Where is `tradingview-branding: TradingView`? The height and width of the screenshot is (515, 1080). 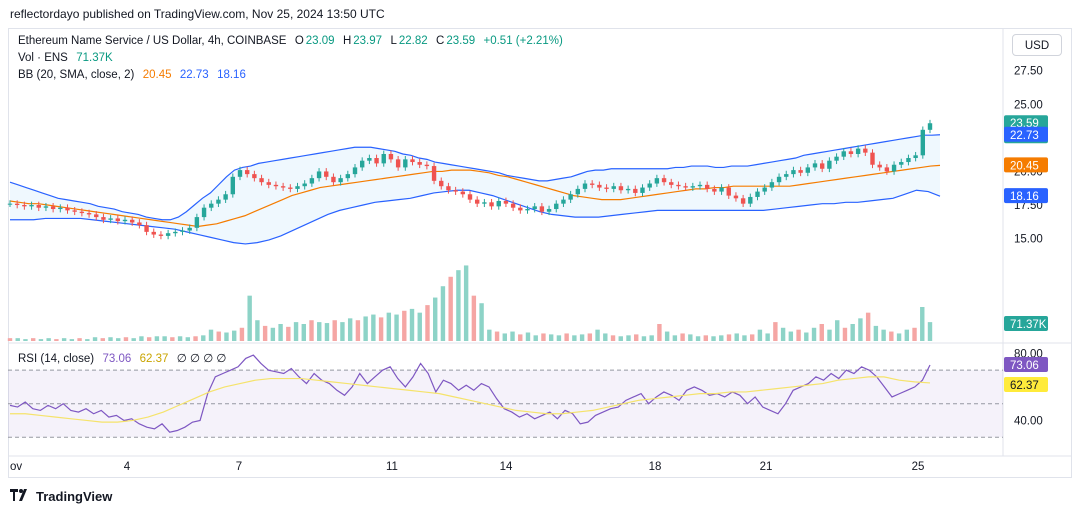
tradingview-branding: TradingView is located at coordinates (61, 496).